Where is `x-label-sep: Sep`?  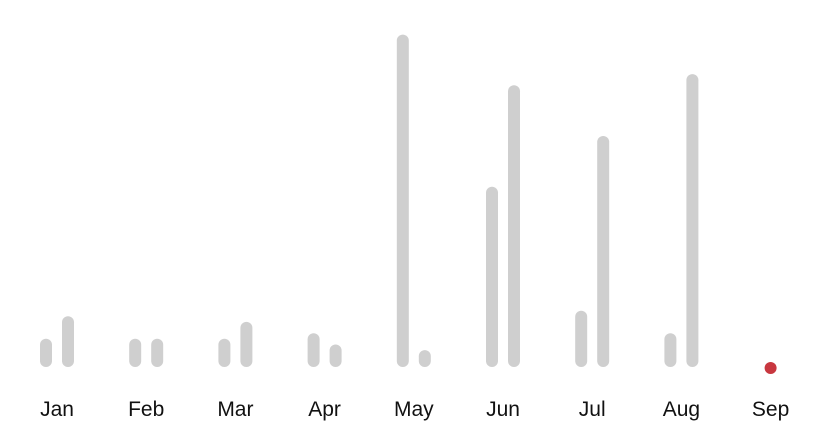 x-label-sep: Sep is located at coordinates (770, 409).